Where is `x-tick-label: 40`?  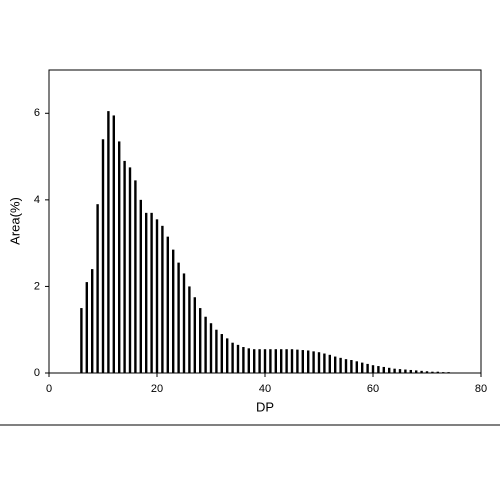 x-tick-label: 40 is located at coordinates (265, 389).